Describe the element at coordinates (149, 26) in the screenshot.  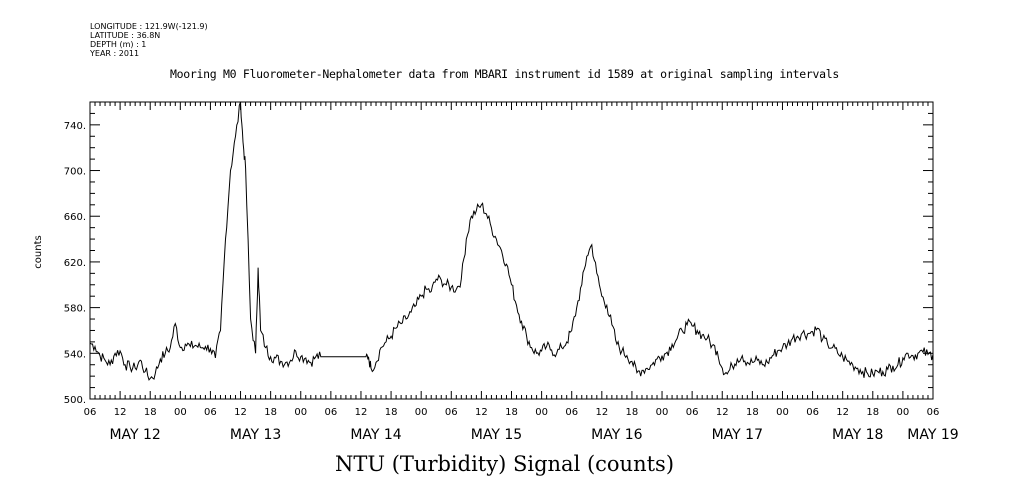
I see `longitude-text: LONGITUDE : 121.9W(-121.9)` at that location.